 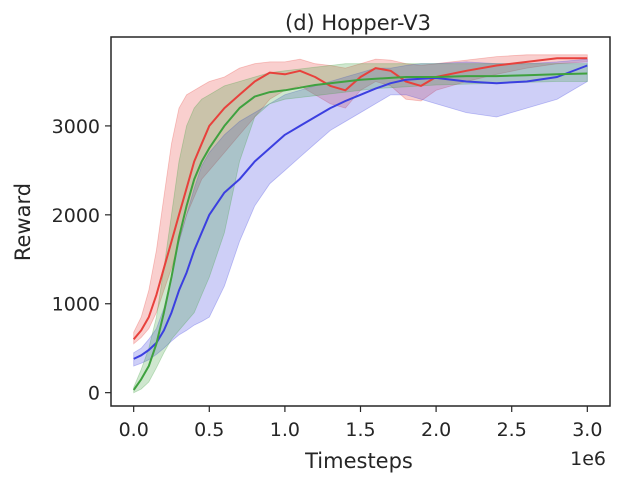 I want to click on x-axis-label: Timesteps, so click(x=358, y=461).